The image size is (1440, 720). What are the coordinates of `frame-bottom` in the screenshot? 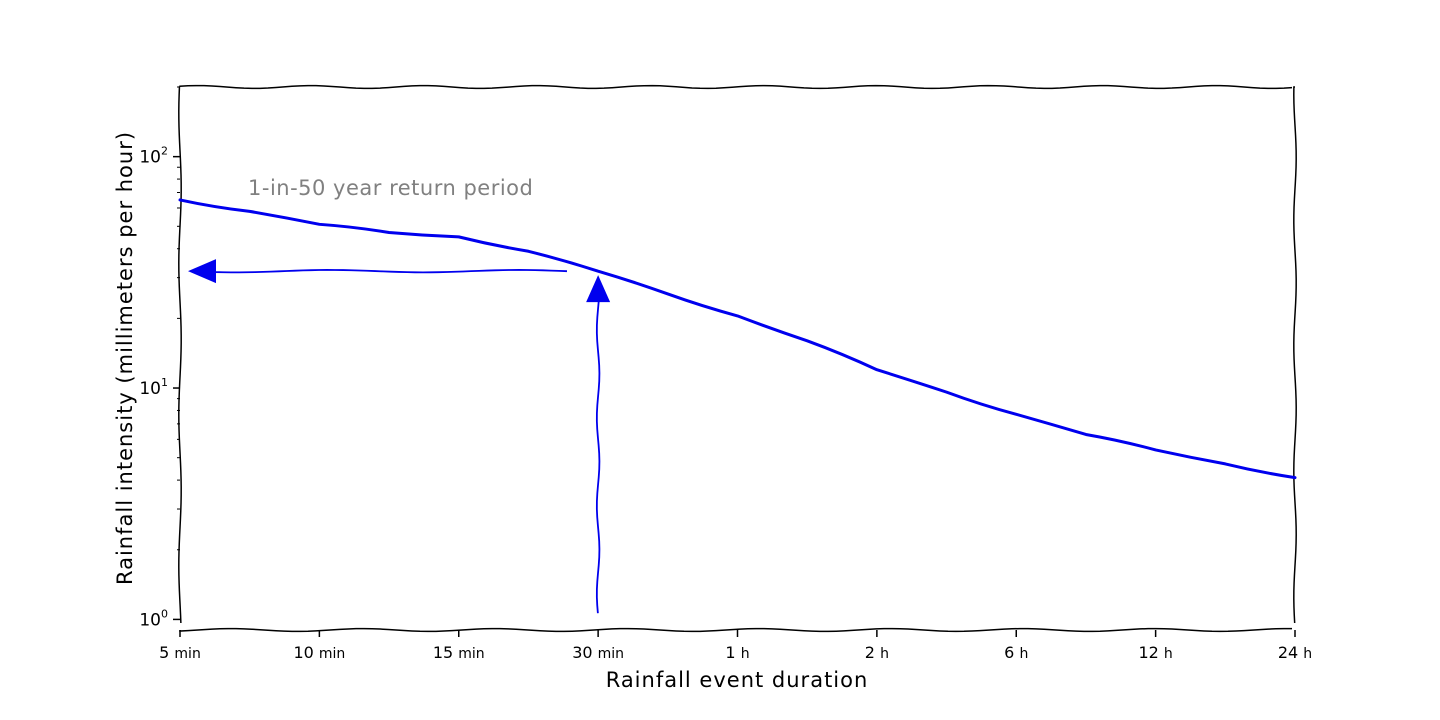 It's located at (736, 630).